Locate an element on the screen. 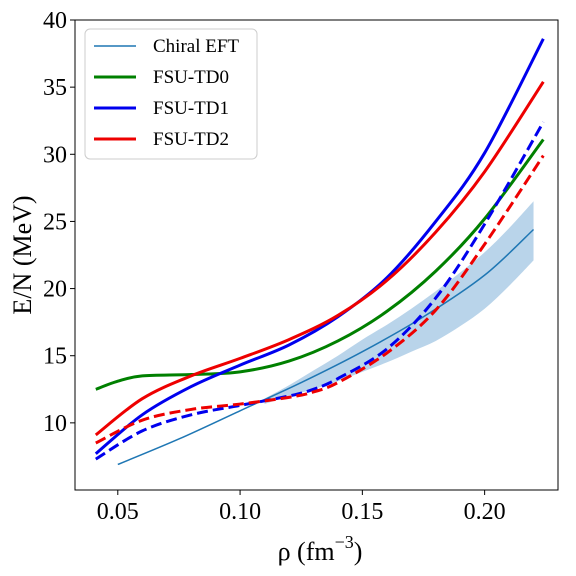 The height and width of the screenshot is (576, 576). y-tick-label: 25 is located at coordinates (55, 222).